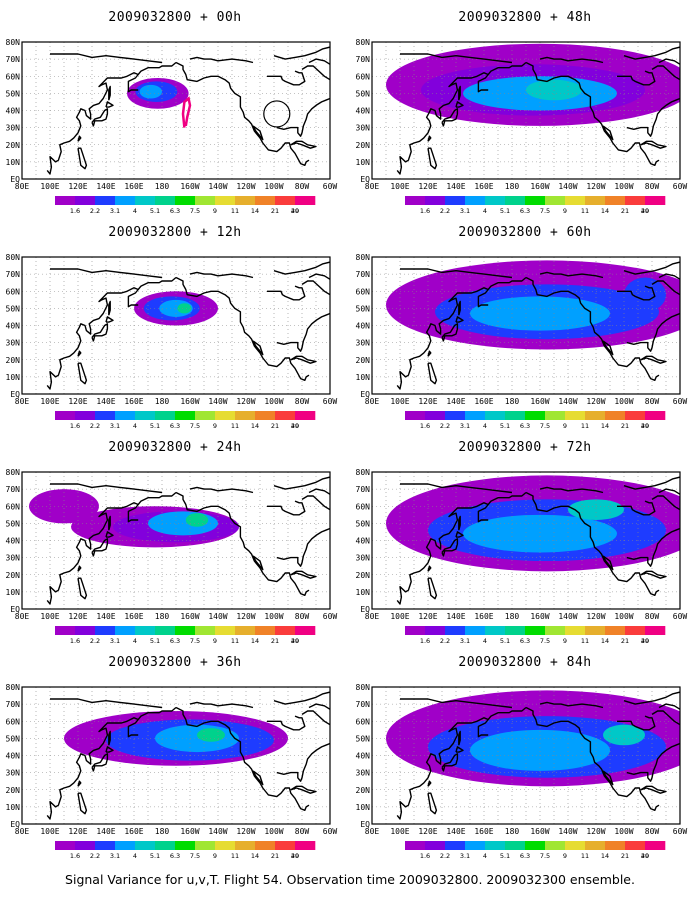 This screenshot has width=700, height=900. What do you see at coordinates (175, 662) in the screenshot?
I see `panel-title: 2009032800 + 36h` at bounding box center [175, 662].